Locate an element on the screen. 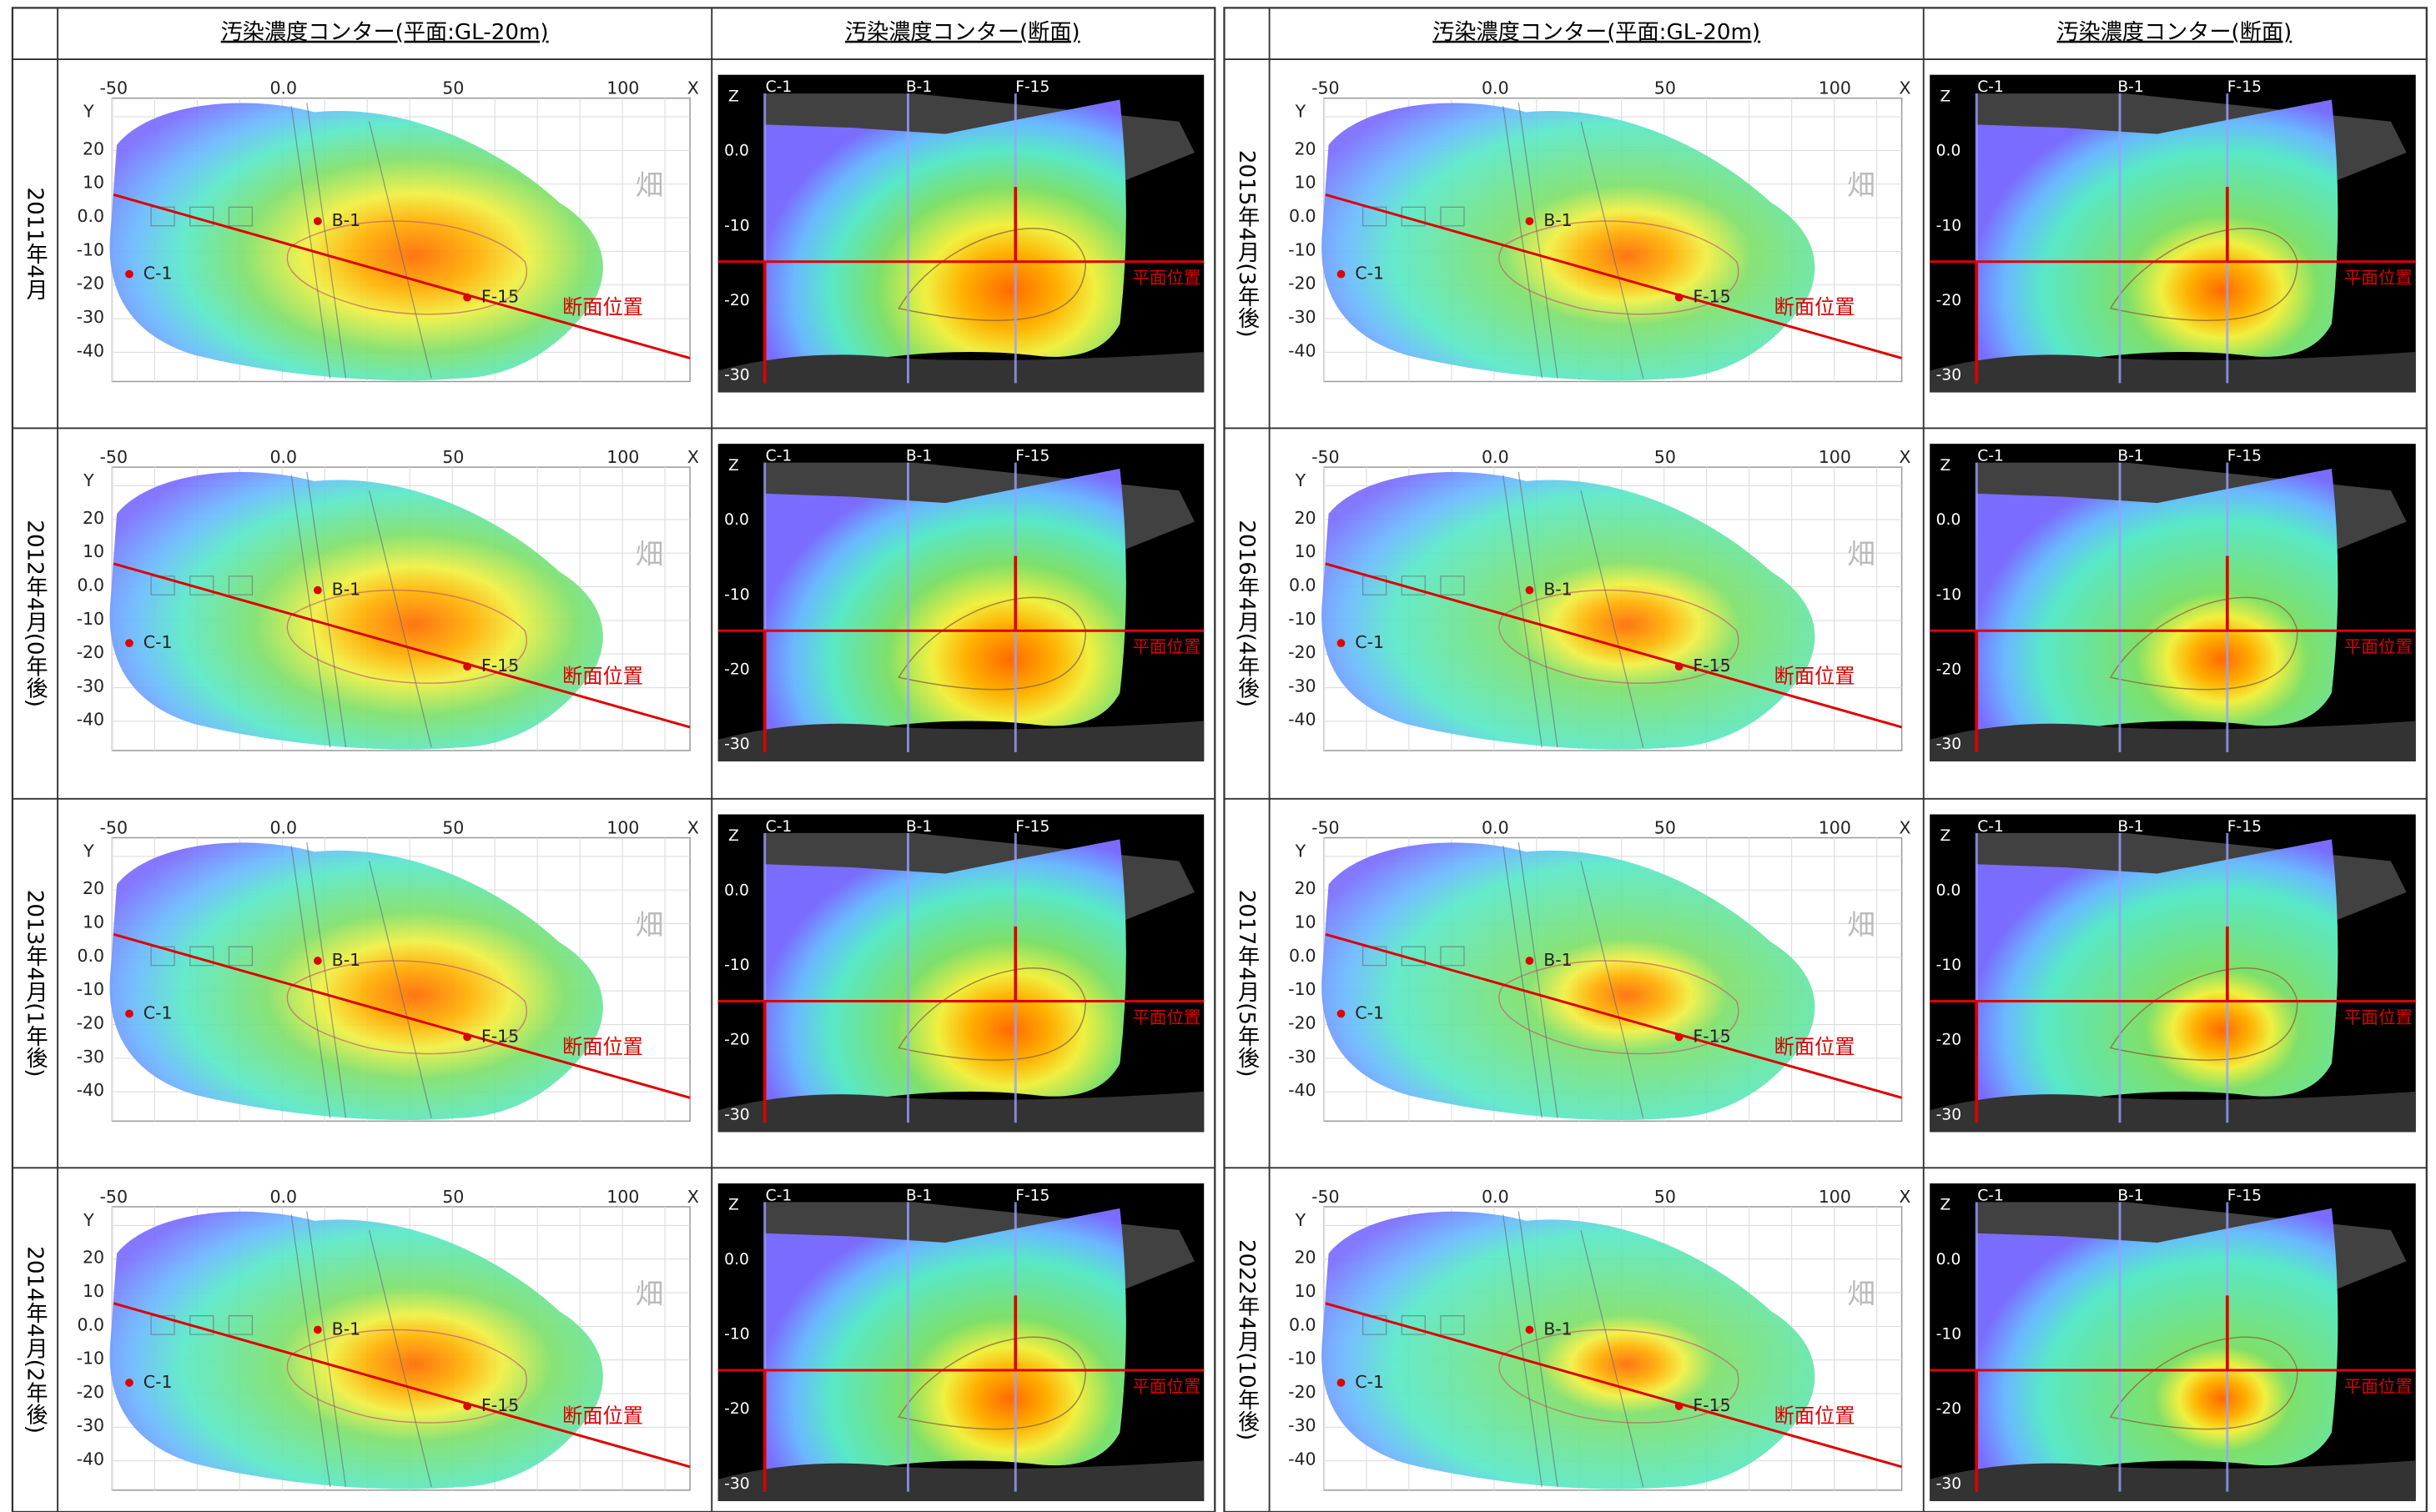 The image size is (2436, 1512). row-label: 2012年4月(0年後) is located at coordinates (35, 613).